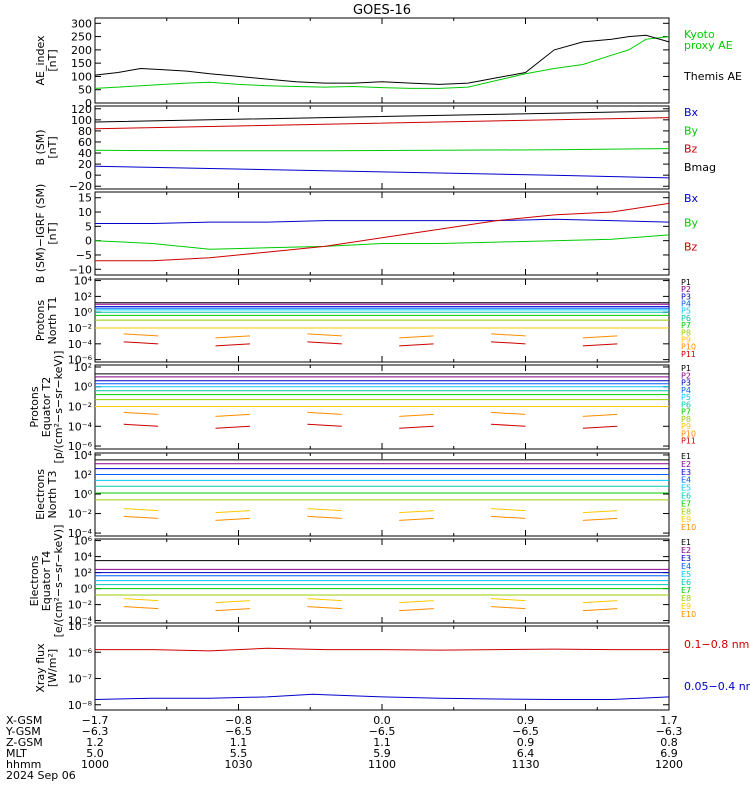 The height and width of the screenshot is (800, 750). I want to click on y-tick-label: 10⁴, so click(83, 281).